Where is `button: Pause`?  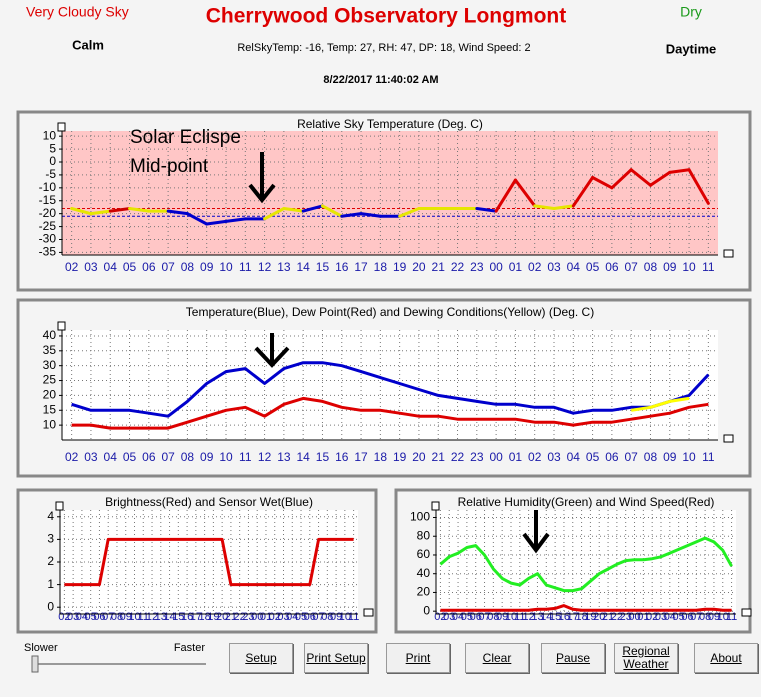
button: Pause is located at coordinates (573, 658).